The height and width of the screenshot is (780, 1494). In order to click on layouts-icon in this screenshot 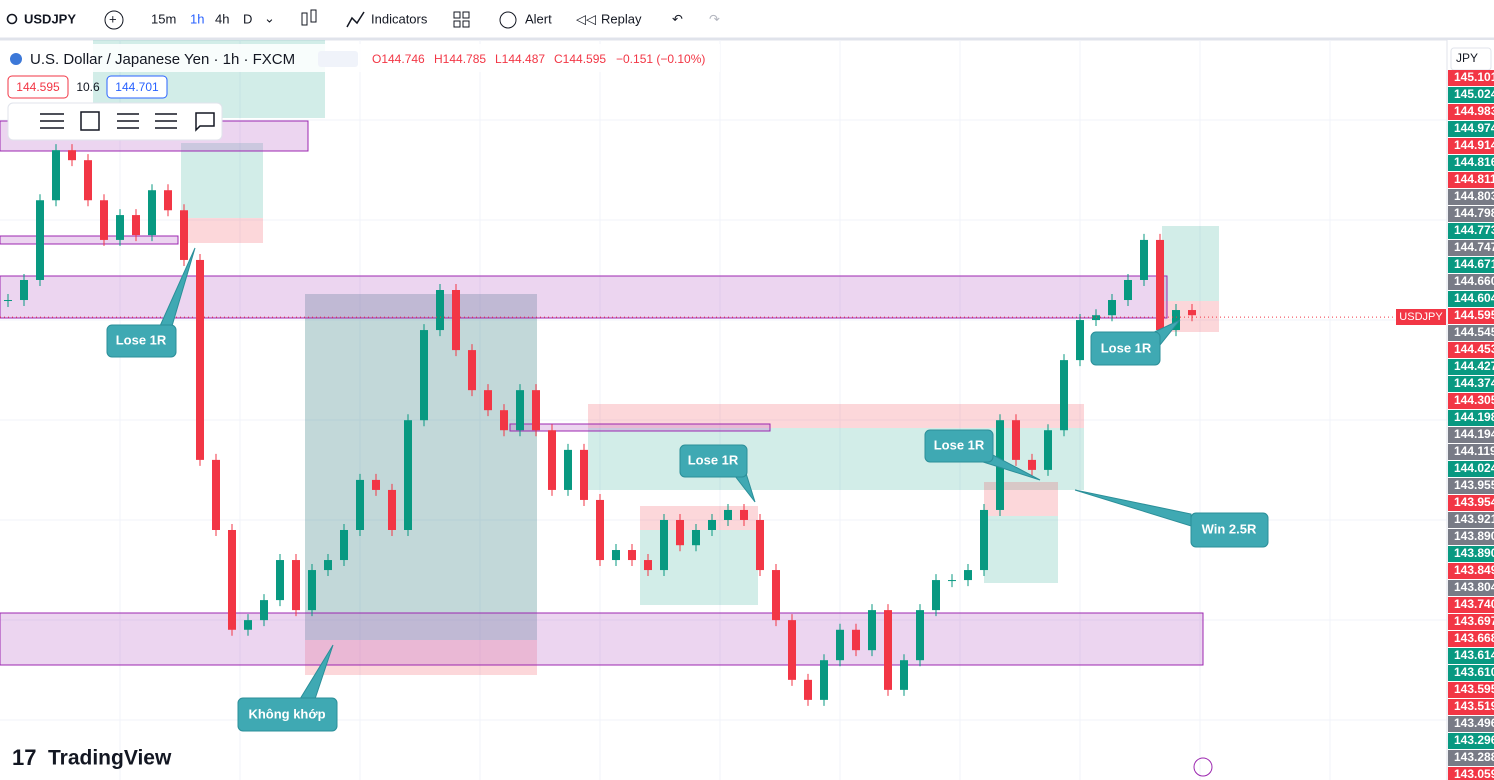, I will do `click(461, 19)`.